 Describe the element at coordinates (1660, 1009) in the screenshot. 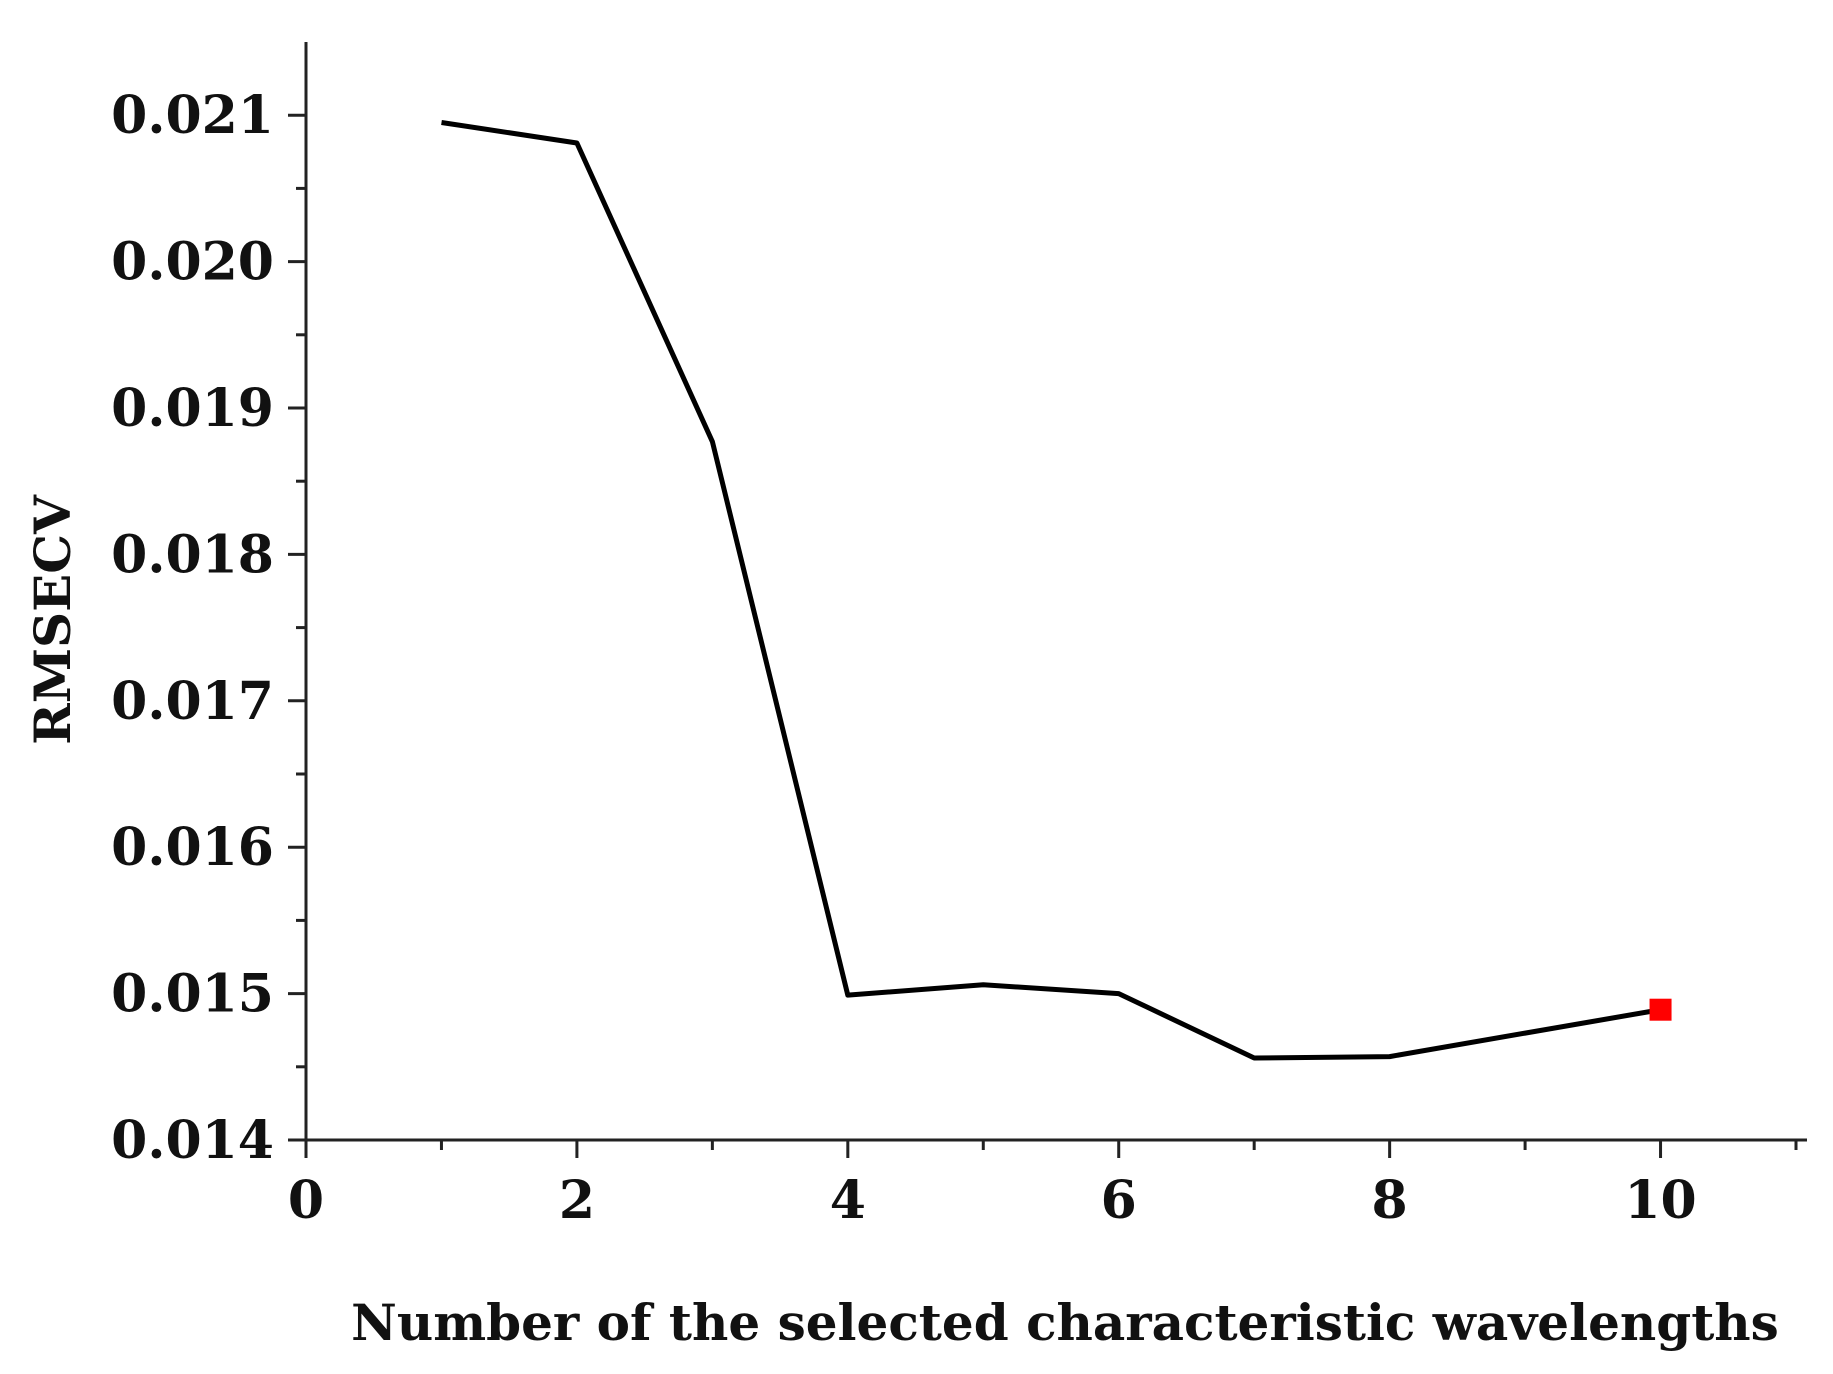

I see `highlight-marker` at that location.